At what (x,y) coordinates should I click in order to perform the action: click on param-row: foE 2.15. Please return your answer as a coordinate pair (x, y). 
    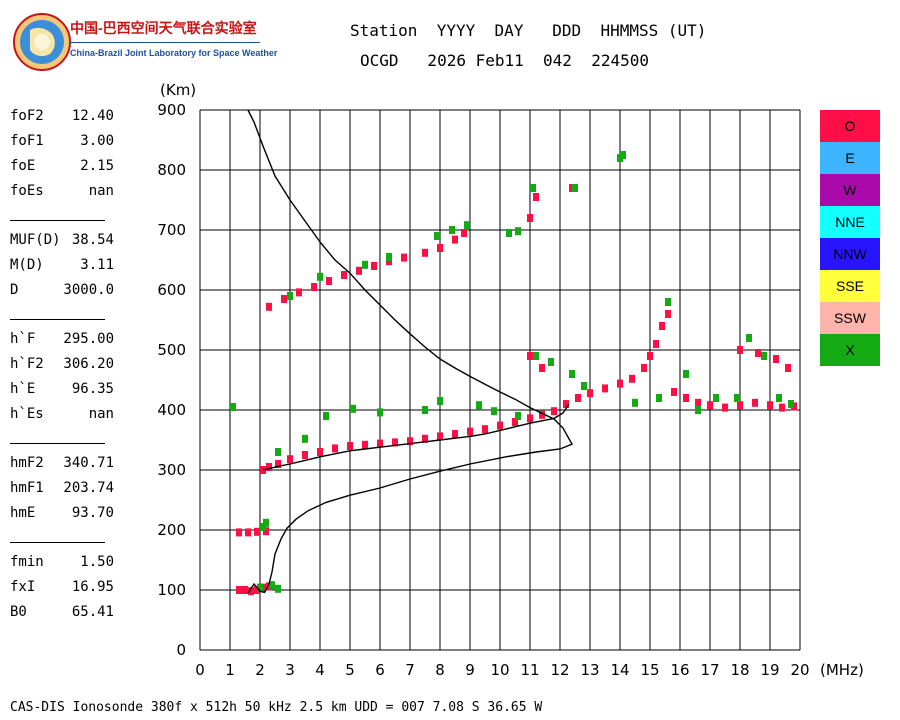
    Looking at the image, I should click on (65, 170).